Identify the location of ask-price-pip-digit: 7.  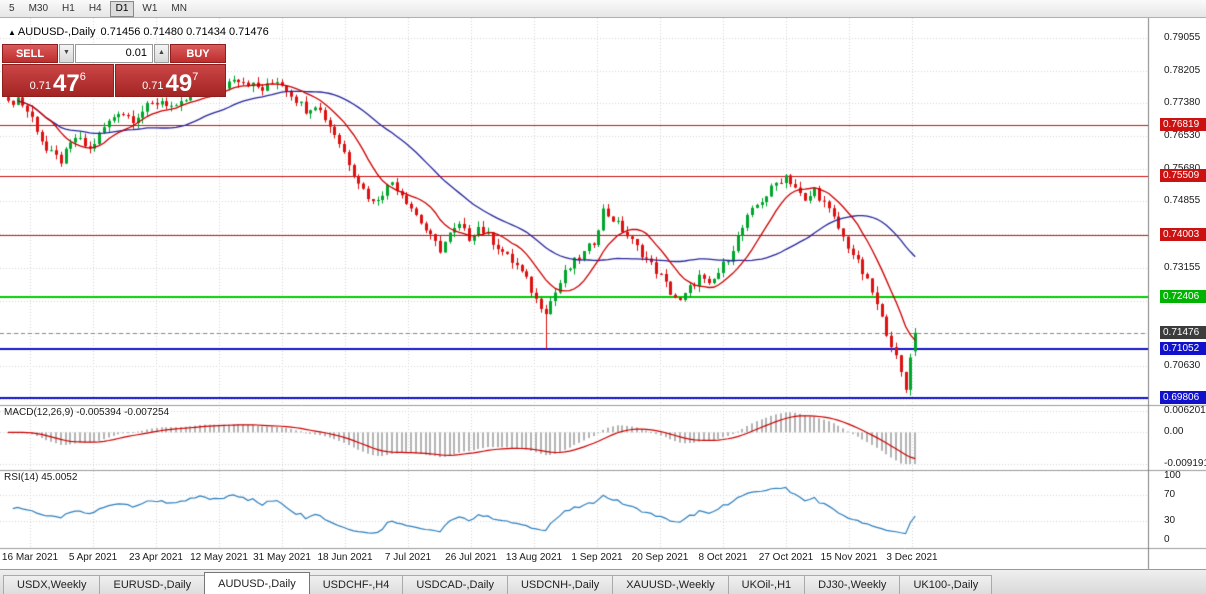
(195, 77).